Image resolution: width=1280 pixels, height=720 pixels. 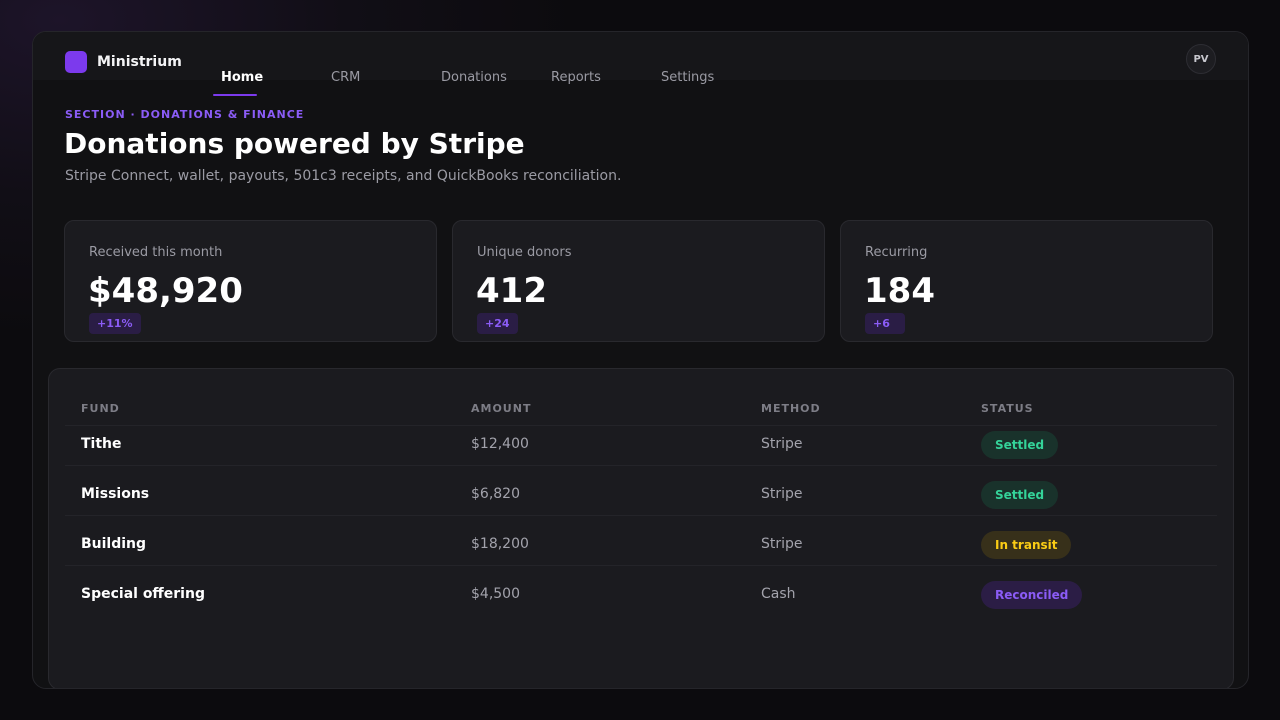 What do you see at coordinates (778, 594) in the screenshot?
I see `method-cell: Cash` at bounding box center [778, 594].